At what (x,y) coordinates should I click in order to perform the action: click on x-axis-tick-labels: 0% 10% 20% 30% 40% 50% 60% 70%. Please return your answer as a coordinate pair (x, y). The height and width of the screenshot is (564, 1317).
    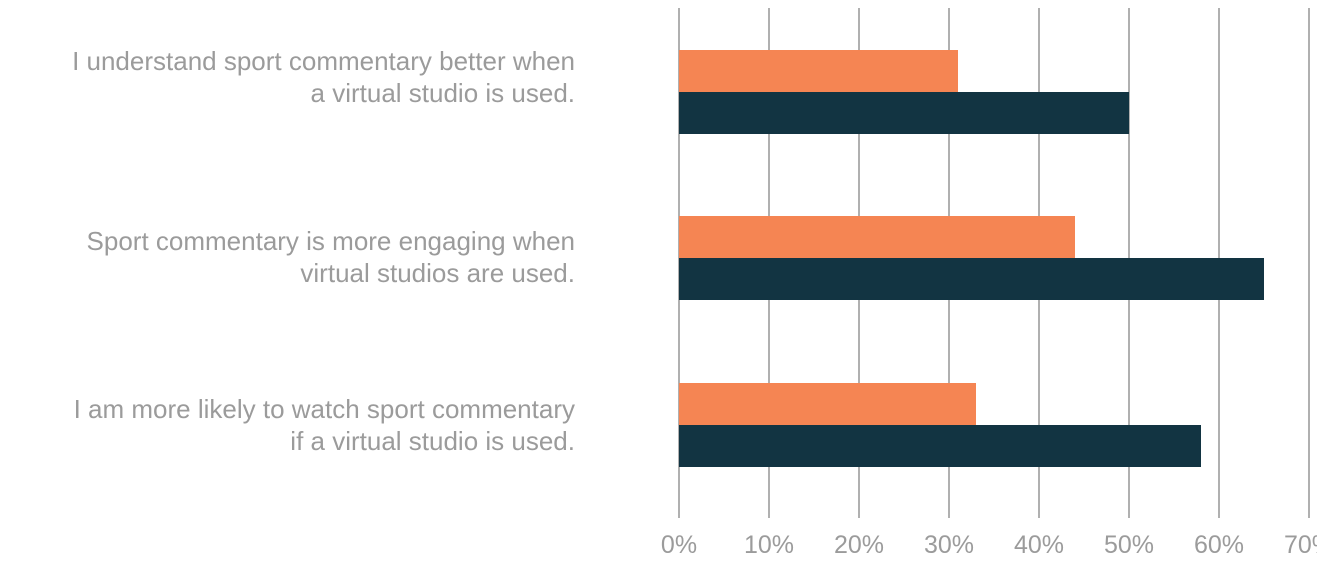
    Looking at the image, I should click on (989, 545).